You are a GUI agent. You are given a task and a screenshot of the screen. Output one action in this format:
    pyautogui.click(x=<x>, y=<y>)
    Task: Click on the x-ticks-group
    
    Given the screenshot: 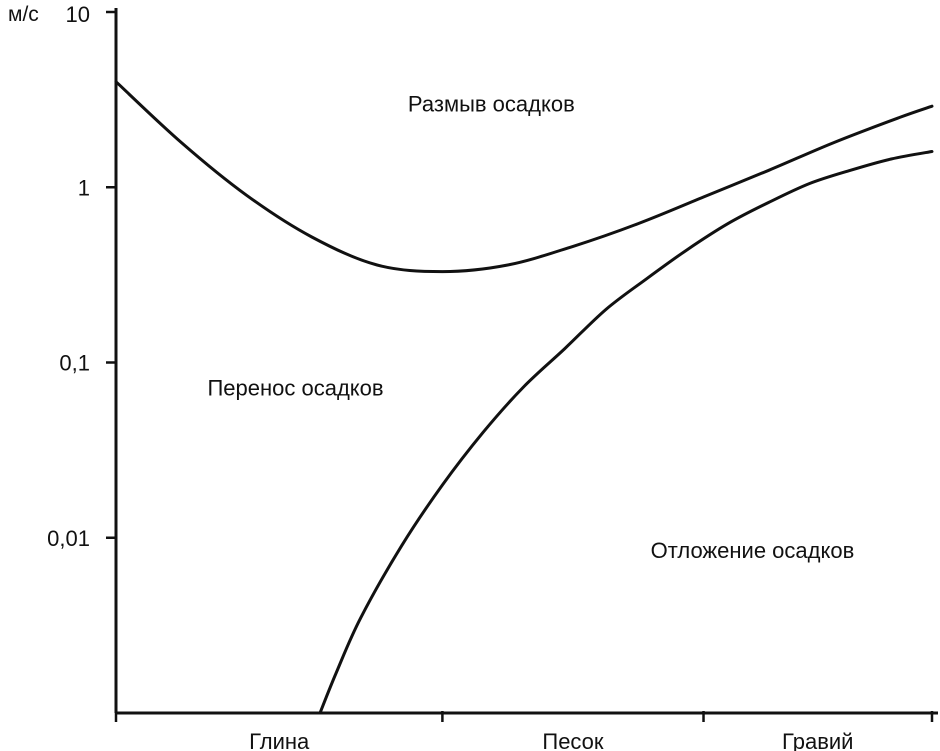 What is the action you would take?
    pyautogui.click(x=524, y=716)
    